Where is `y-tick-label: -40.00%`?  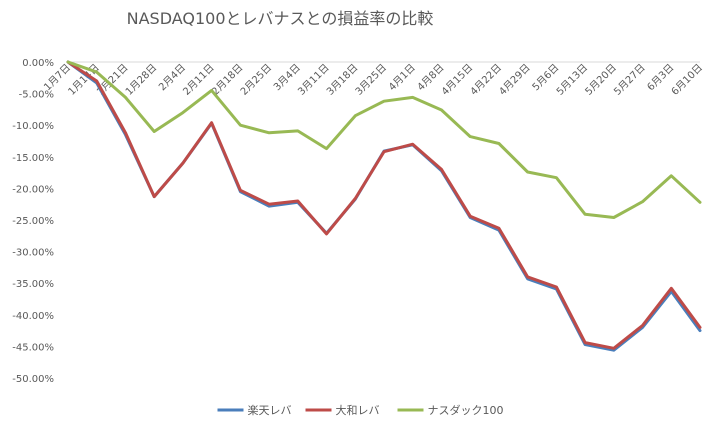 y-tick-label: -40.00% is located at coordinates (33, 316).